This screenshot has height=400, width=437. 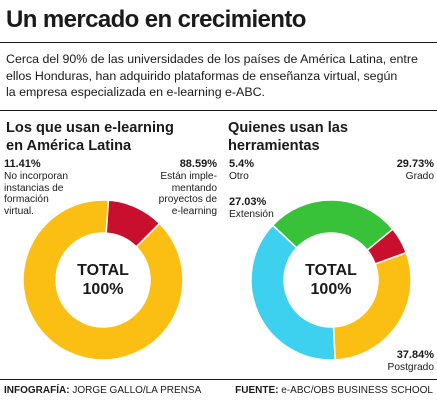 What do you see at coordinates (156, 19) in the screenshot?
I see `infographic-title: Un mercado en crecimiento` at bounding box center [156, 19].